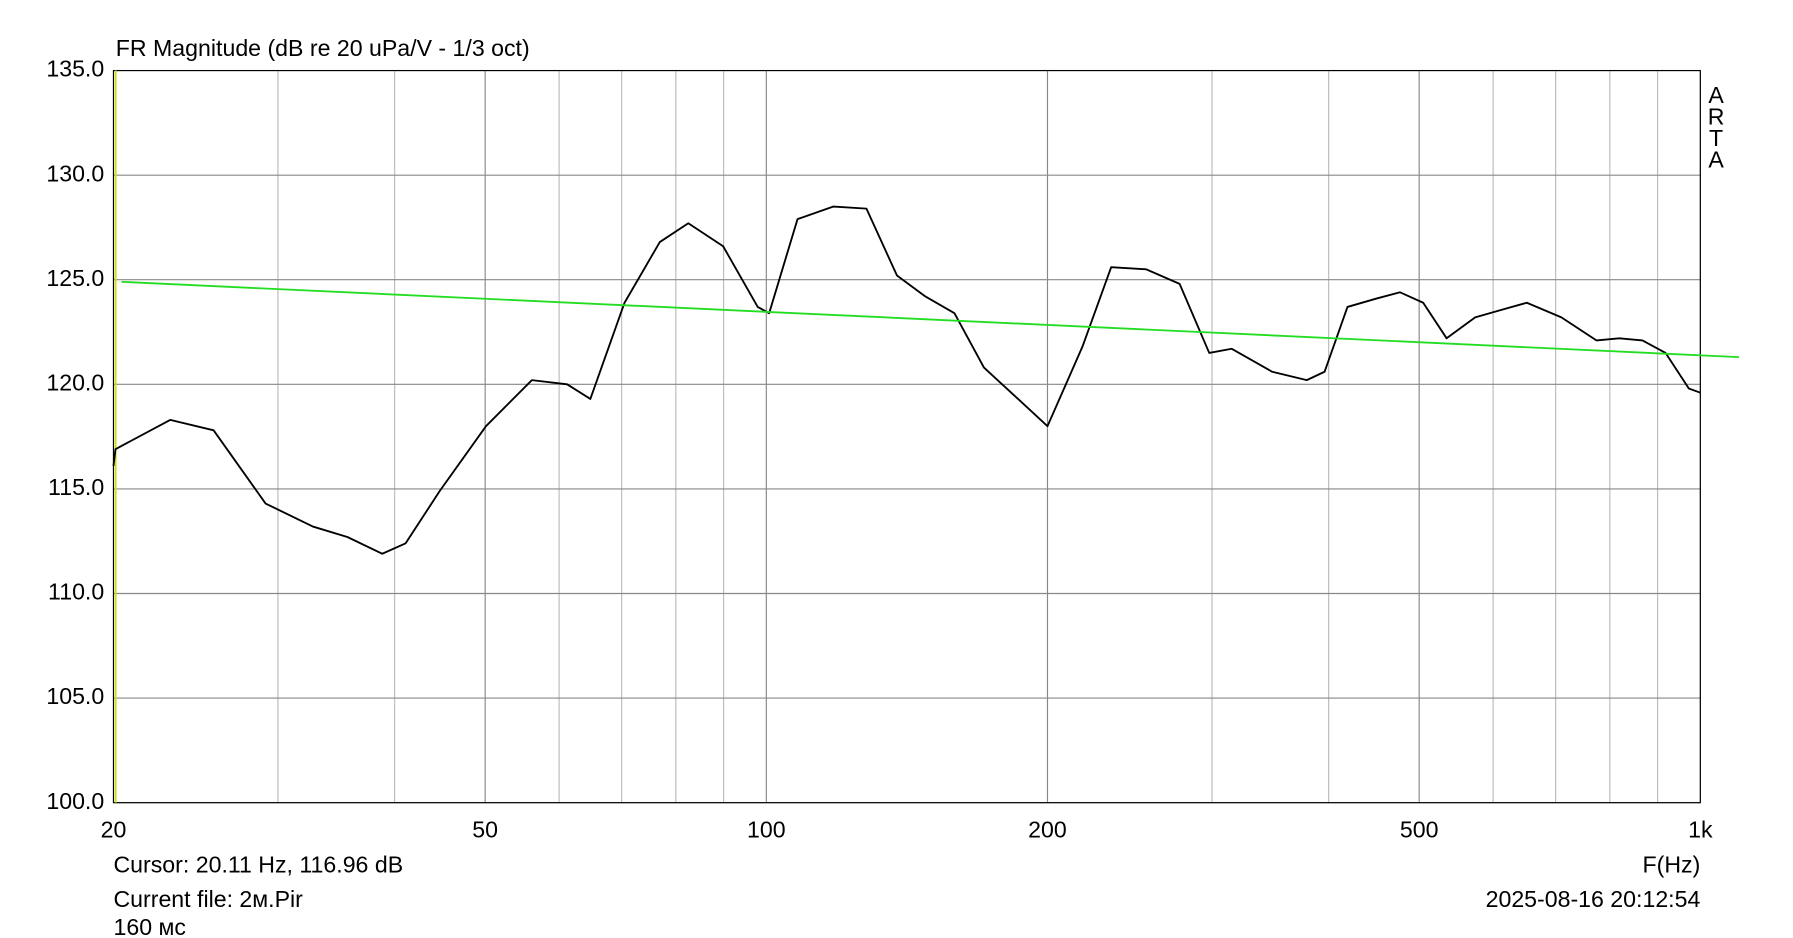  Describe the element at coordinates (485, 830) in the screenshot. I see `x-tick-label: 50` at that location.